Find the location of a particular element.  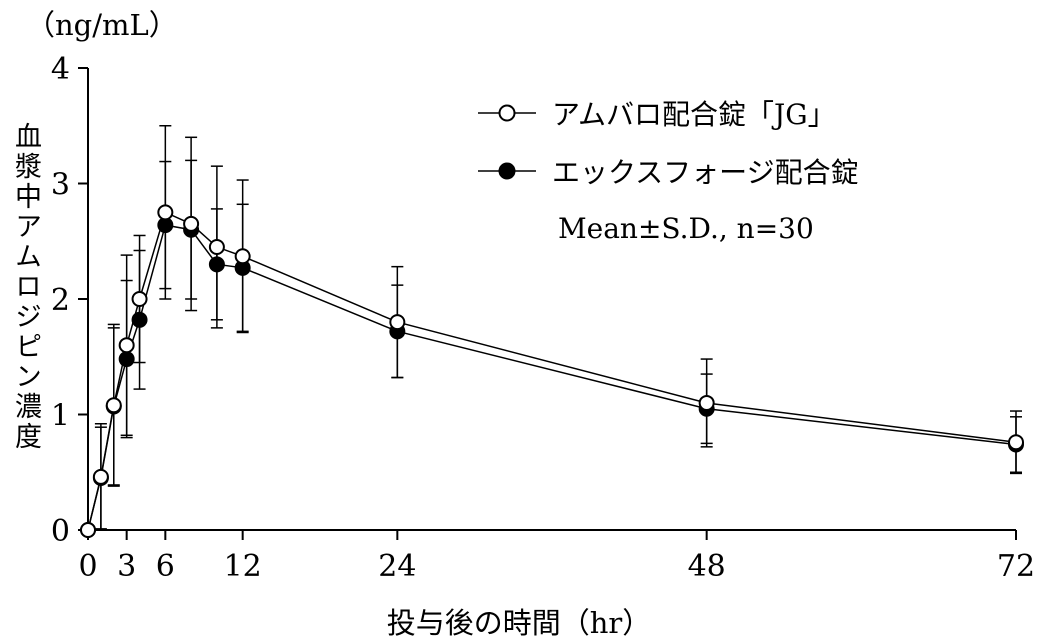

legend-label-exforge: エックスフォージ配合錠 is located at coordinates (705, 172).